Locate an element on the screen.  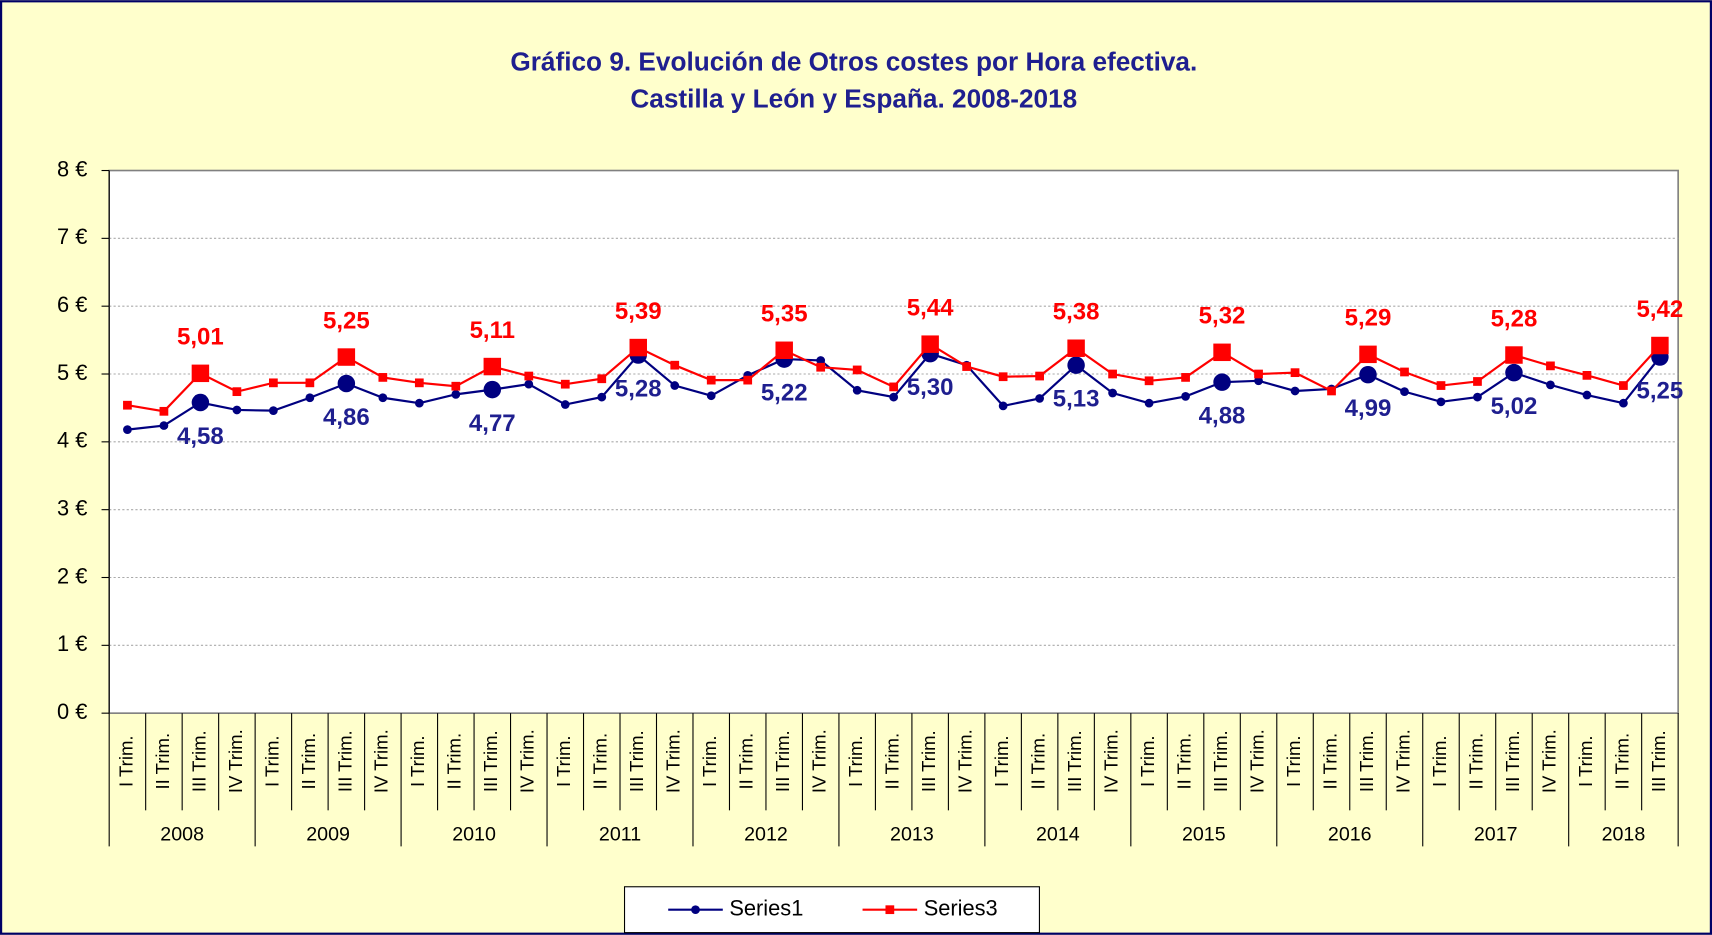
chart-title: Castilla y León y España. 2008-2018 is located at coordinates (853, 99).